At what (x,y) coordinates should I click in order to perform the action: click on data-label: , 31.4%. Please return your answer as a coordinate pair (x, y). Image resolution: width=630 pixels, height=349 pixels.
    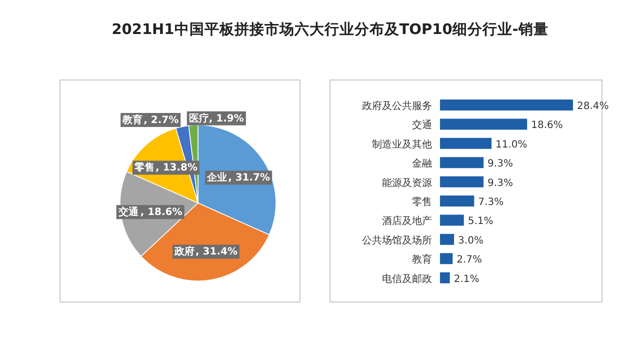
    Looking at the image, I should click on (217, 252).